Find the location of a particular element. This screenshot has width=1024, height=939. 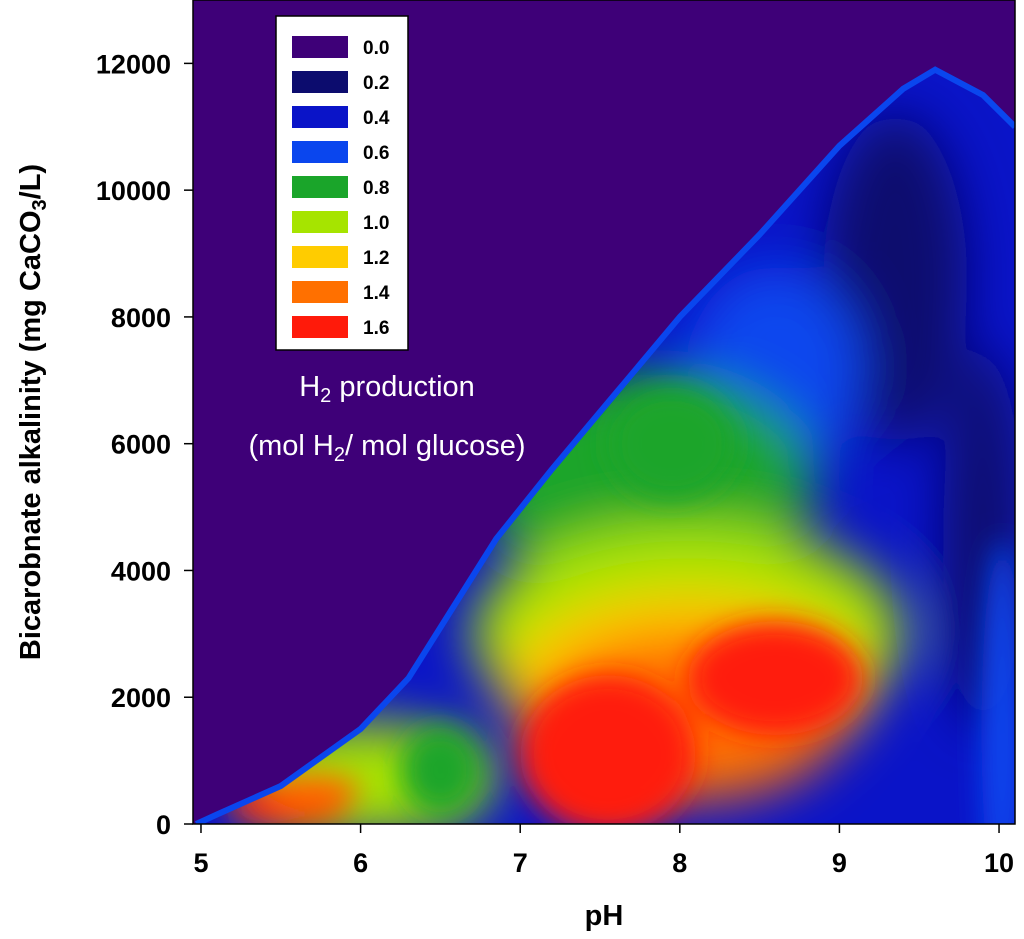

y-tick-label: 10000 is located at coordinates (133, 191).